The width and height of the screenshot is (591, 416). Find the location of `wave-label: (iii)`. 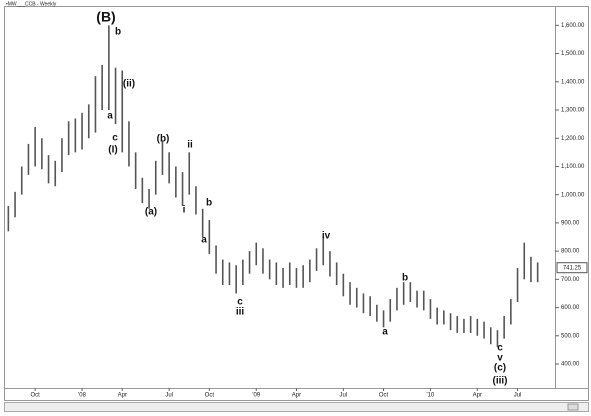

wave-label: (iii) is located at coordinates (500, 381).